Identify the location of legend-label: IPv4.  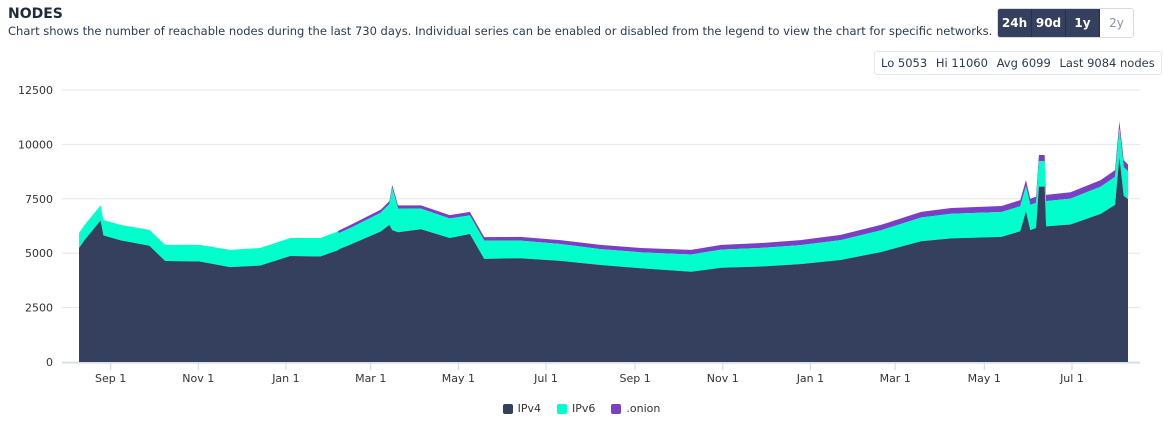
(529, 408).